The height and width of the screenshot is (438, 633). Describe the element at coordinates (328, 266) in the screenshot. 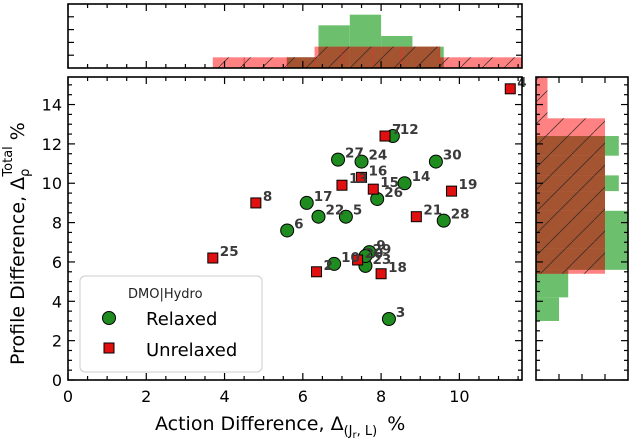

I see `point-label: 2` at that location.